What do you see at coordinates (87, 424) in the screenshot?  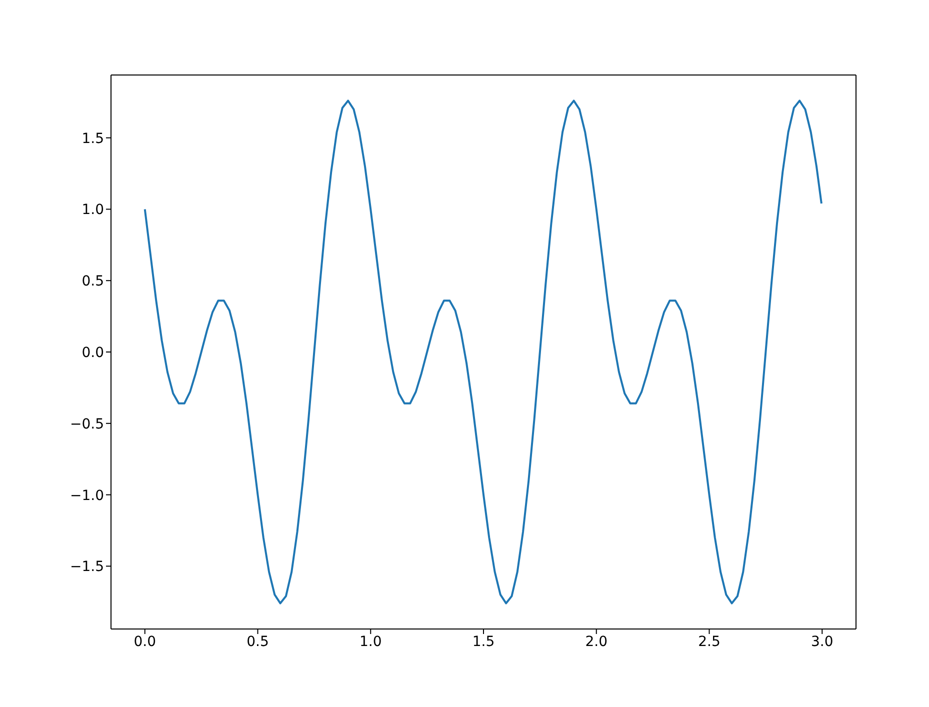 I see `y-tick-label: −0.5` at bounding box center [87, 424].